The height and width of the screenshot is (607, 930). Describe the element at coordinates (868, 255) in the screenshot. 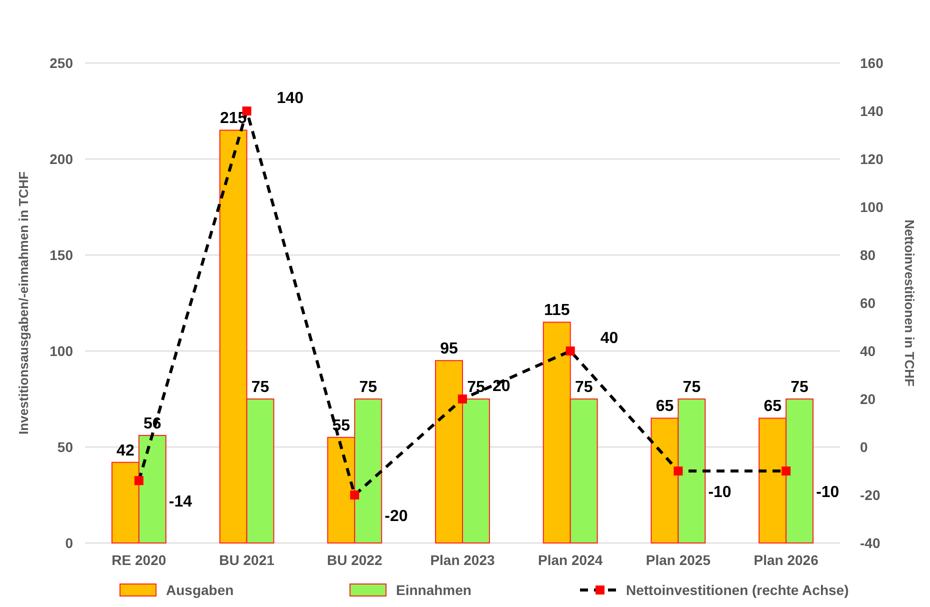

I see `y2-tick-label: 80` at that location.